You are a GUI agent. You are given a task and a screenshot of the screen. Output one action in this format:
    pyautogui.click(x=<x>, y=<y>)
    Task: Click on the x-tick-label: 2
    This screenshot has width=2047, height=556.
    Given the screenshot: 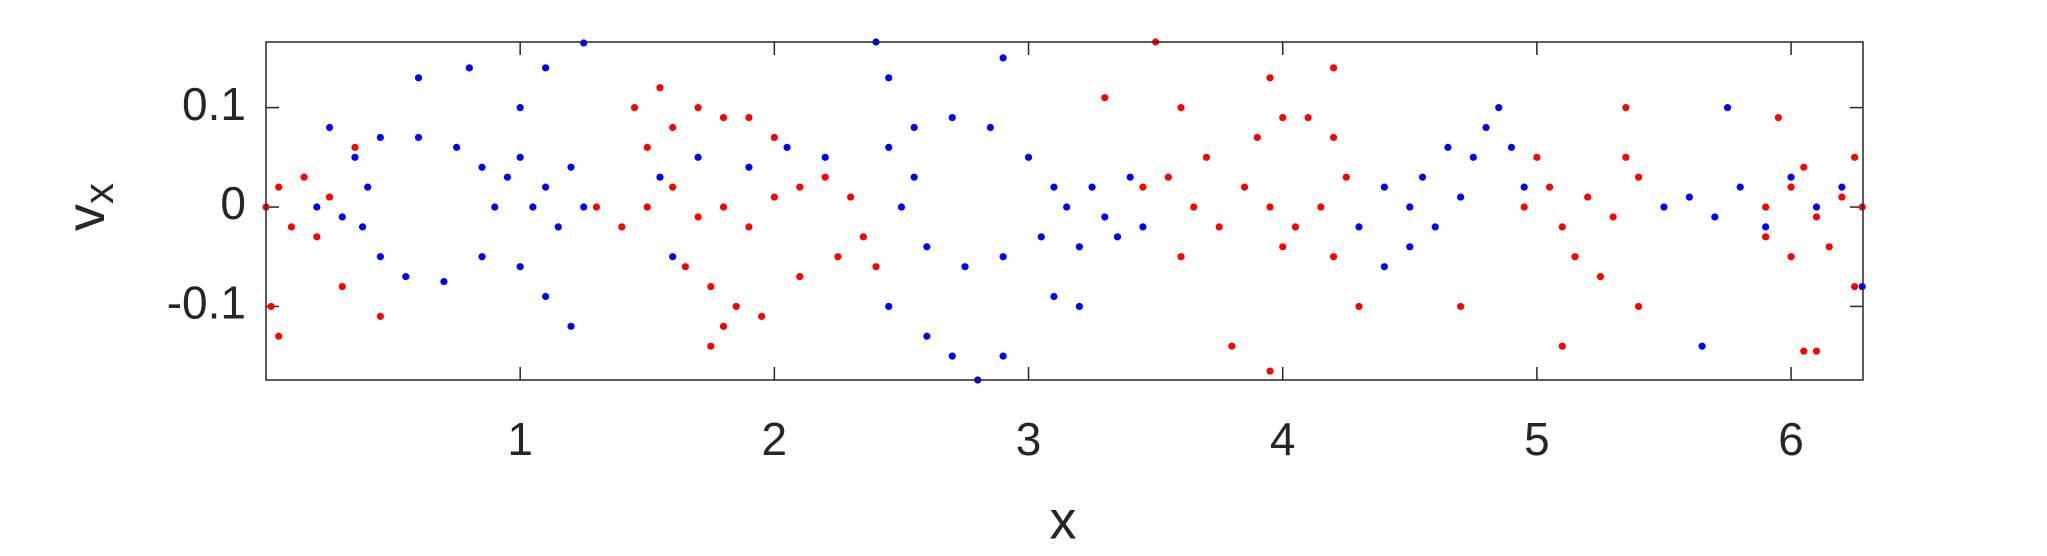 What is the action you would take?
    pyautogui.click(x=775, y=439)
    